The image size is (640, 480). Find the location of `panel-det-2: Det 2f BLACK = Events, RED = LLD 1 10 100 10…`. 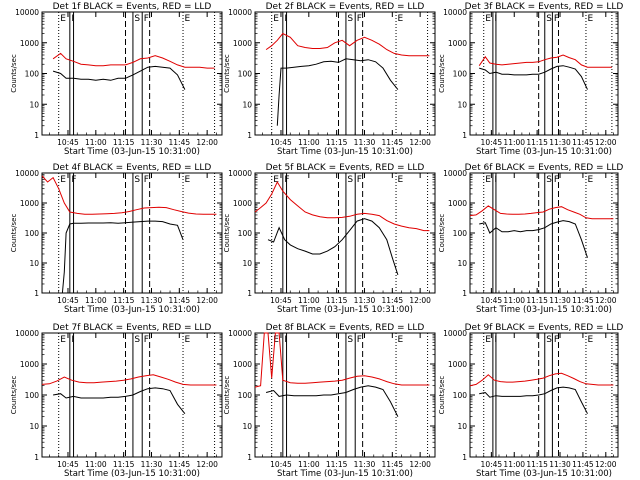

panel-det-2: Det 2f BLACK = Events, RED = LLD 1 10 100 10… is located at coordinates (329, 79).